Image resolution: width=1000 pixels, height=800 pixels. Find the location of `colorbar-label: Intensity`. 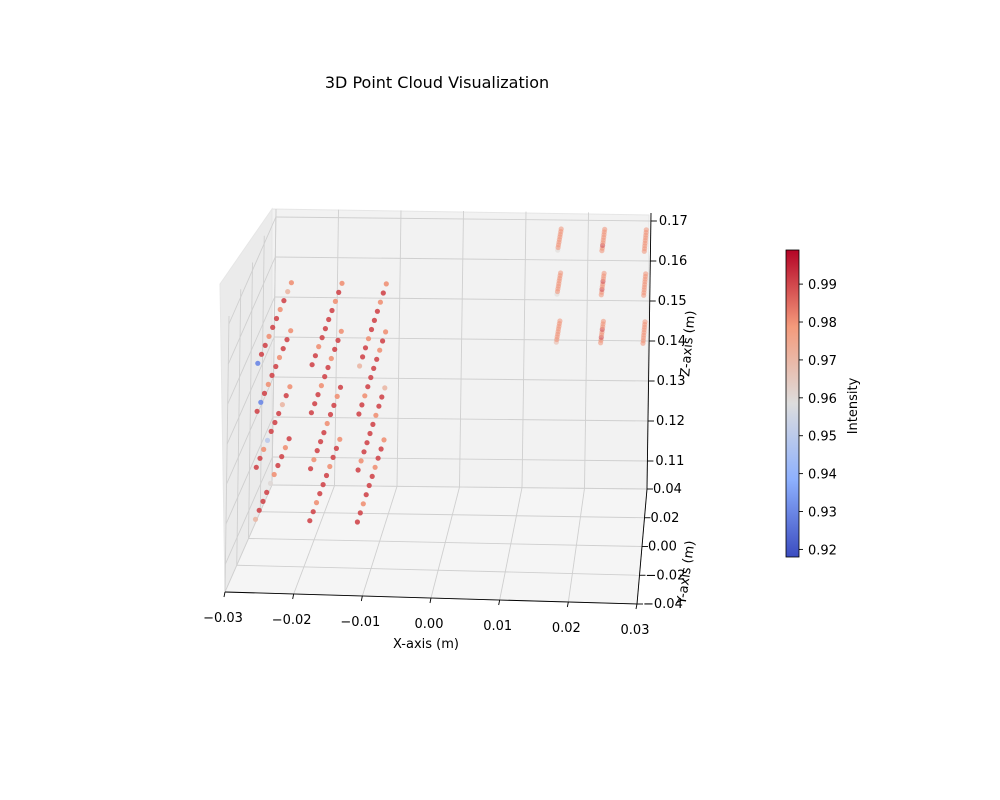

colorbar-label: Intensity is located at coordinates (853, 405).